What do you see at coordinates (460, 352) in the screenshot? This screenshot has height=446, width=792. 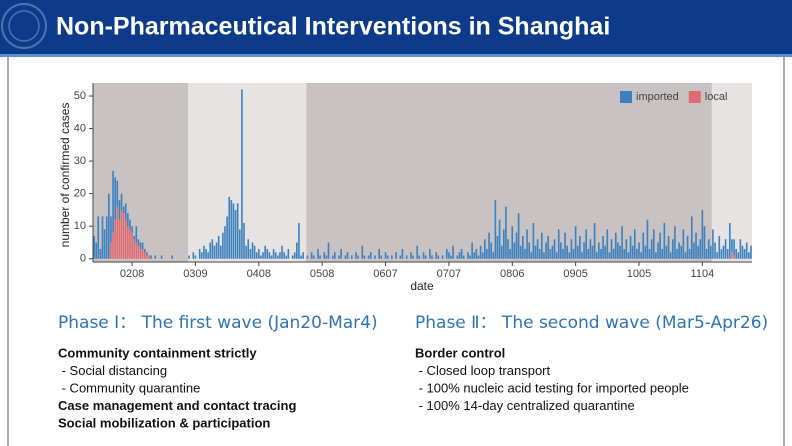 I see `phase-item: Border control` at bounding box center [460, 352].